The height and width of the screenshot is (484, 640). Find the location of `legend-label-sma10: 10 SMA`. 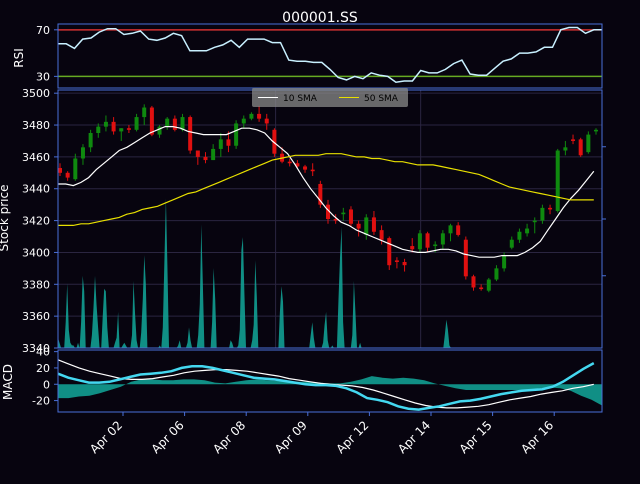

legend-label-sma10: 10 SMA is located at coordinates (300, 99).